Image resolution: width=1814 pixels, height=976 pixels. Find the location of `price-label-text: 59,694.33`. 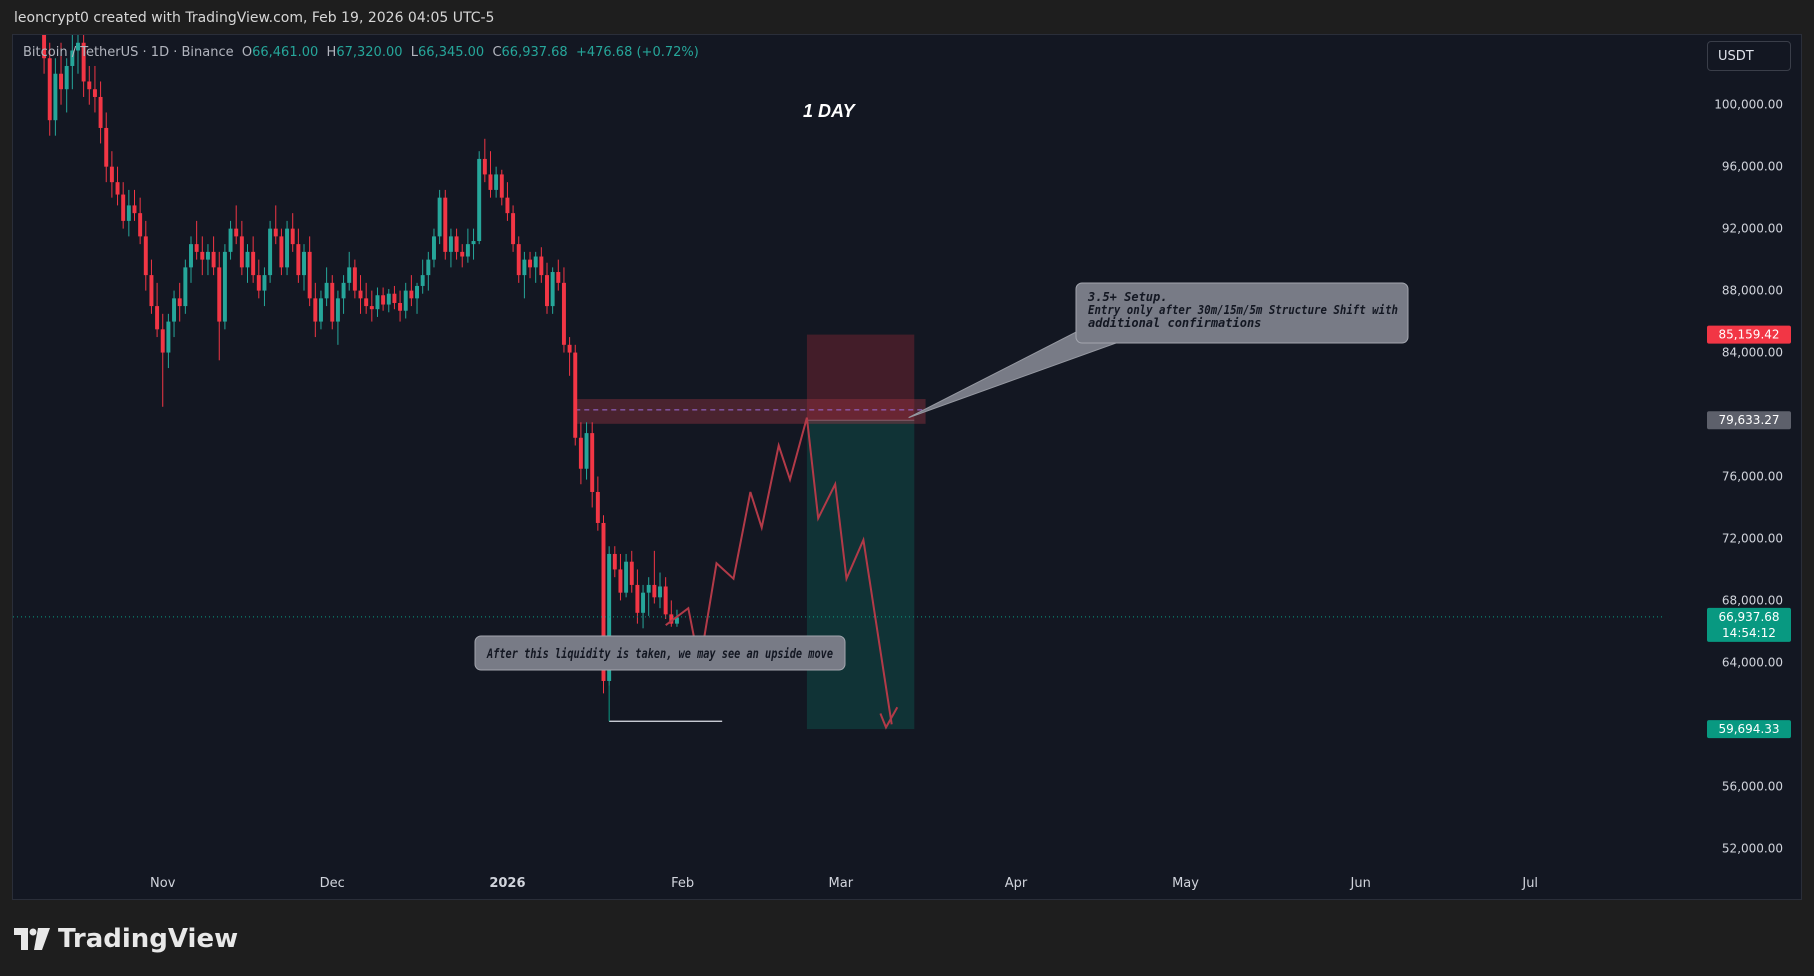

price-label-text: 59,694.33 is located at coordinates (1748, 729).